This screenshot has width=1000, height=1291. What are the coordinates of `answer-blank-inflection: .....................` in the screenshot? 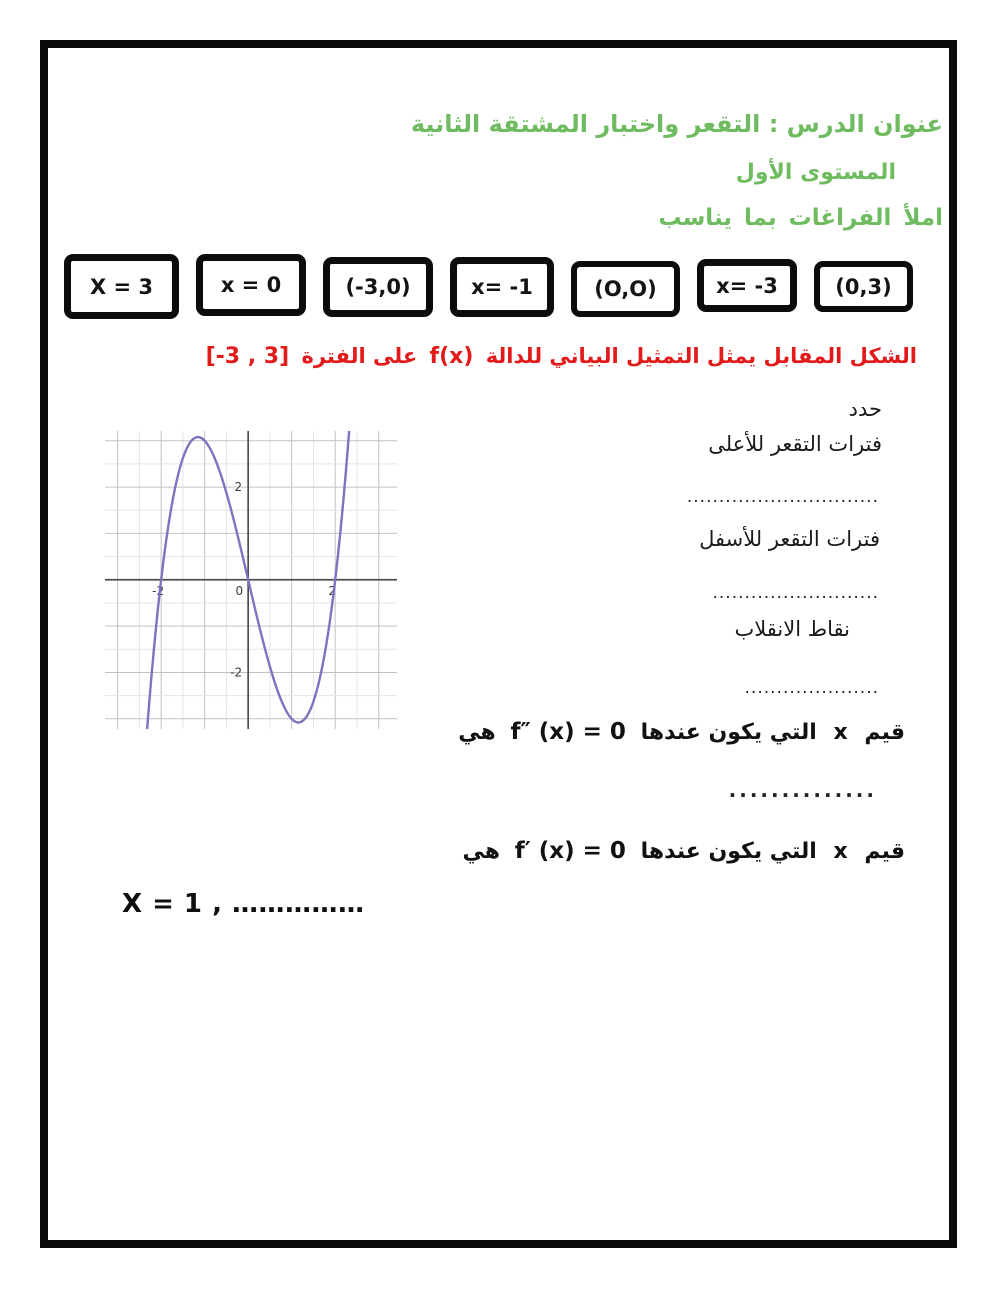 It's located at (811, 688).